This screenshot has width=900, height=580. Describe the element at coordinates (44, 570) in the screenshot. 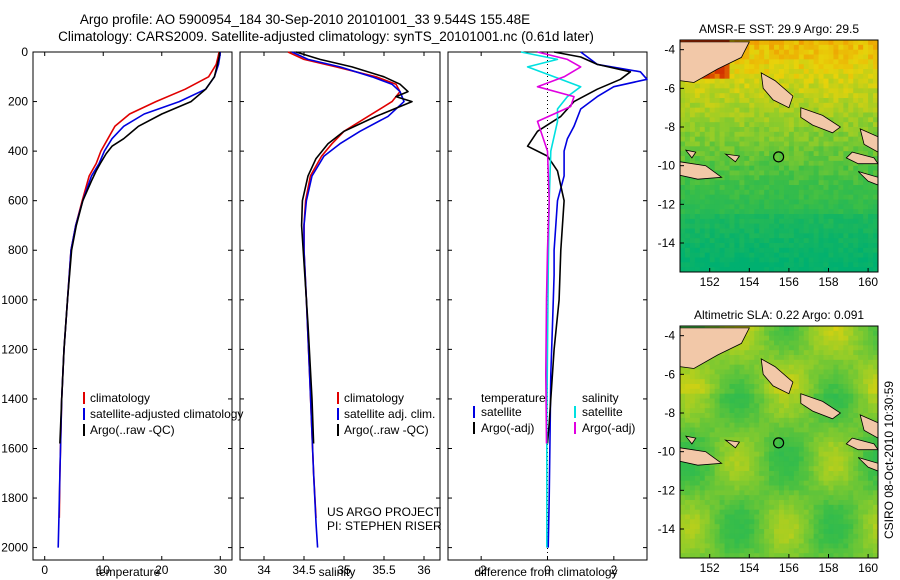

I see `x-tick-label: 0` at that location.